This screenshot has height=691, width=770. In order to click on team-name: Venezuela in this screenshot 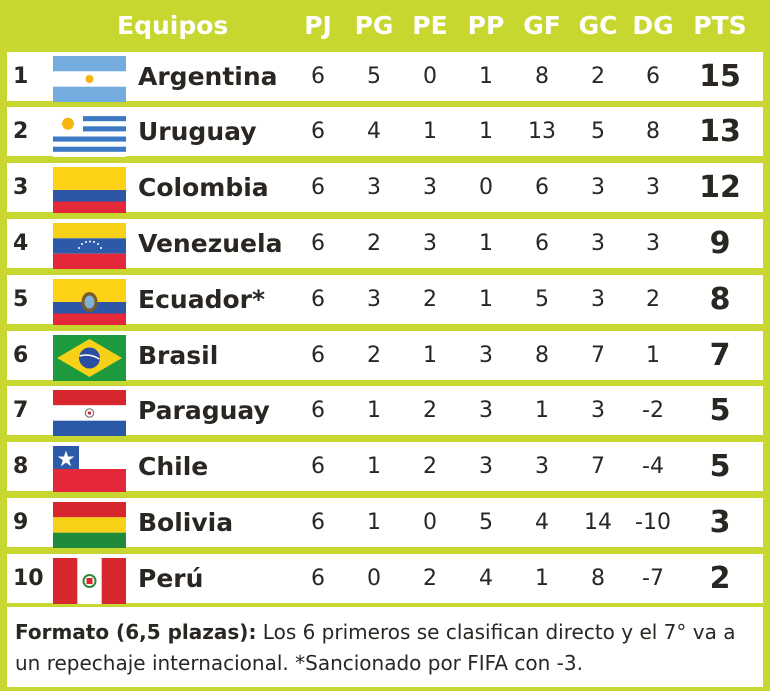, I will do `click(210, 243)`.